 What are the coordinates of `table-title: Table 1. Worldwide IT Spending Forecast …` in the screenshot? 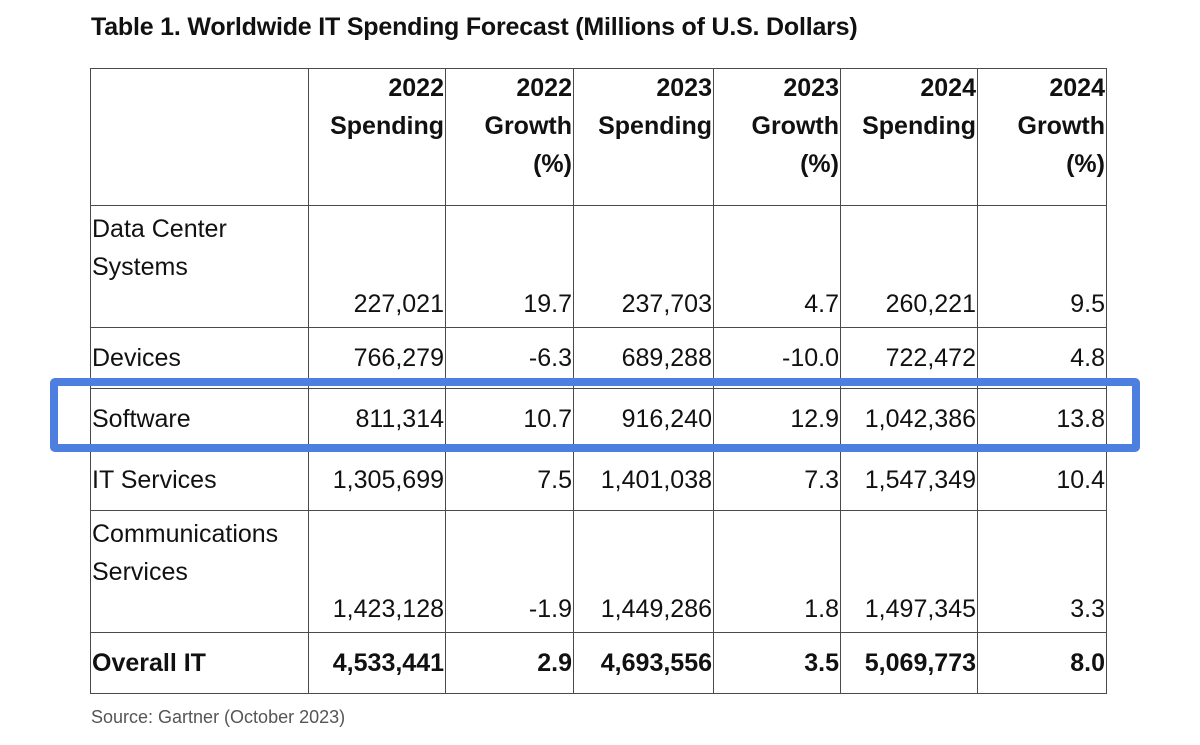 It's located at (474, 27).